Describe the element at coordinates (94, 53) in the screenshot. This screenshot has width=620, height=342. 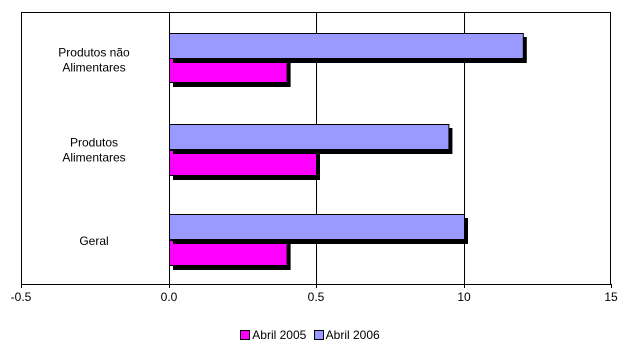
I see `category-label-produtos-n-o: Produtos não` at that location.